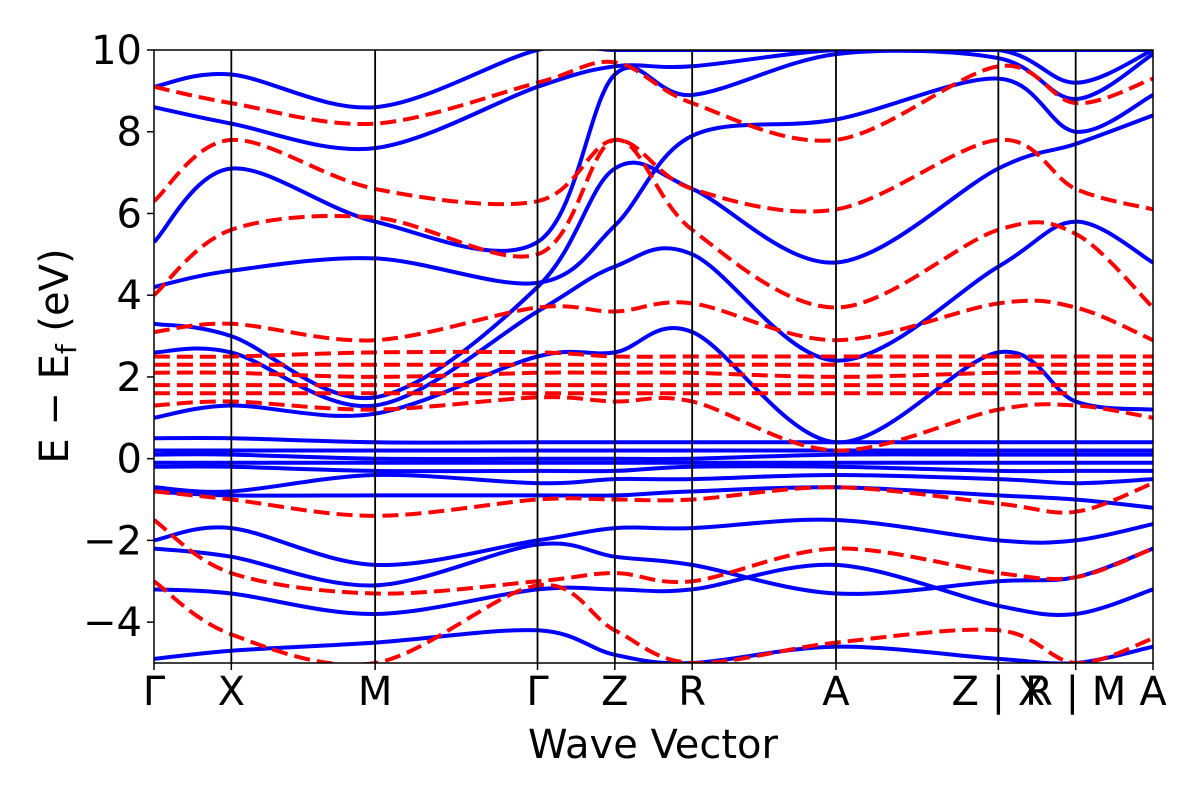 This screenshot has width=1200, height=800. Describe the element at coordinates (66, 348) in the screenshot. I see `y-axis-label-subscript: f` at that location.